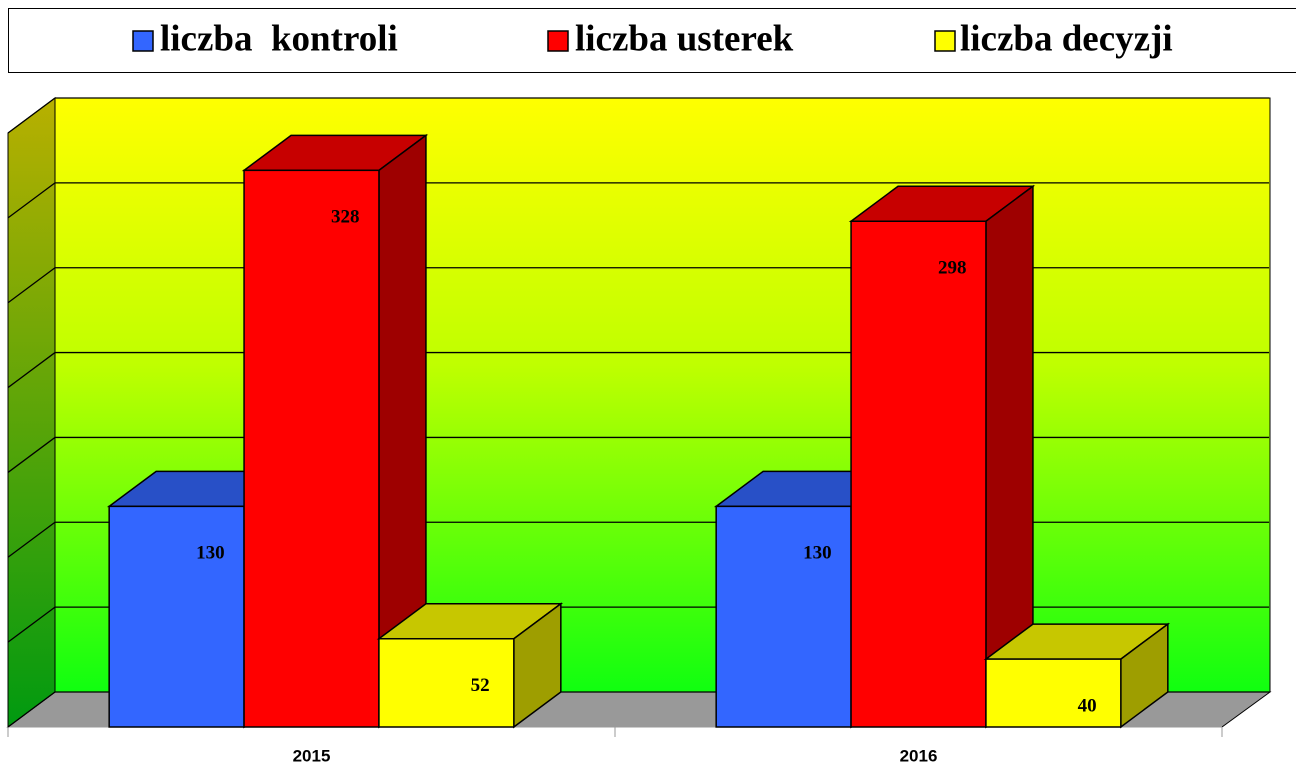  I want to click on legend-label: liczba usterek, so click(684, 38).